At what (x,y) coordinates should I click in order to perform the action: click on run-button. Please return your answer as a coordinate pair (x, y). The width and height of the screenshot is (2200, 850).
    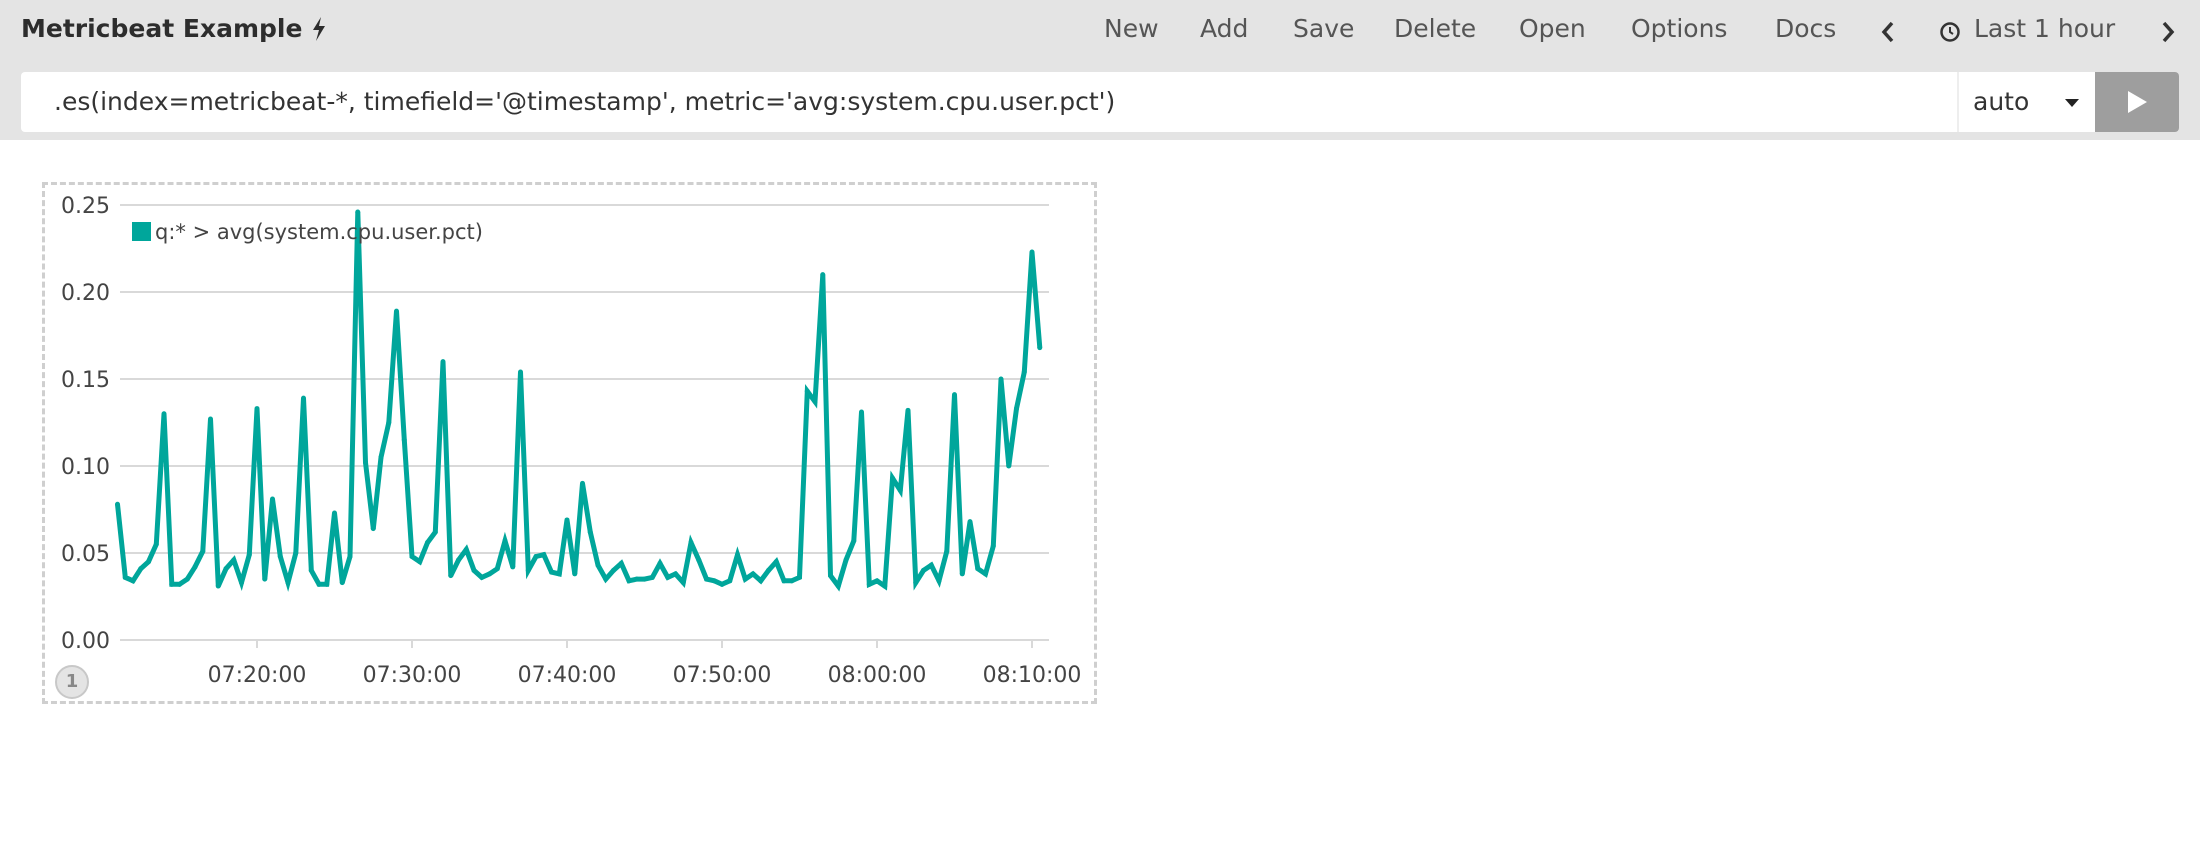
    Looking at the image, I should click on (2137, 102).